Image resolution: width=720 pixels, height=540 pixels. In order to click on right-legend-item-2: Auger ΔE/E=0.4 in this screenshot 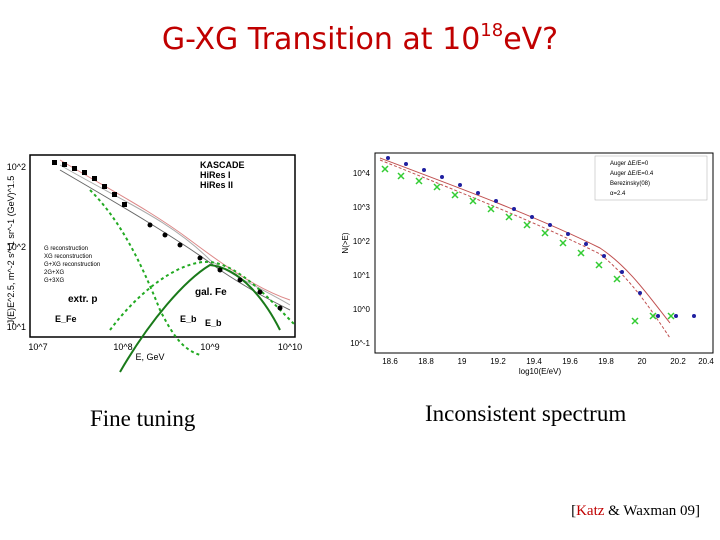, I will do `click(632, 174)`.